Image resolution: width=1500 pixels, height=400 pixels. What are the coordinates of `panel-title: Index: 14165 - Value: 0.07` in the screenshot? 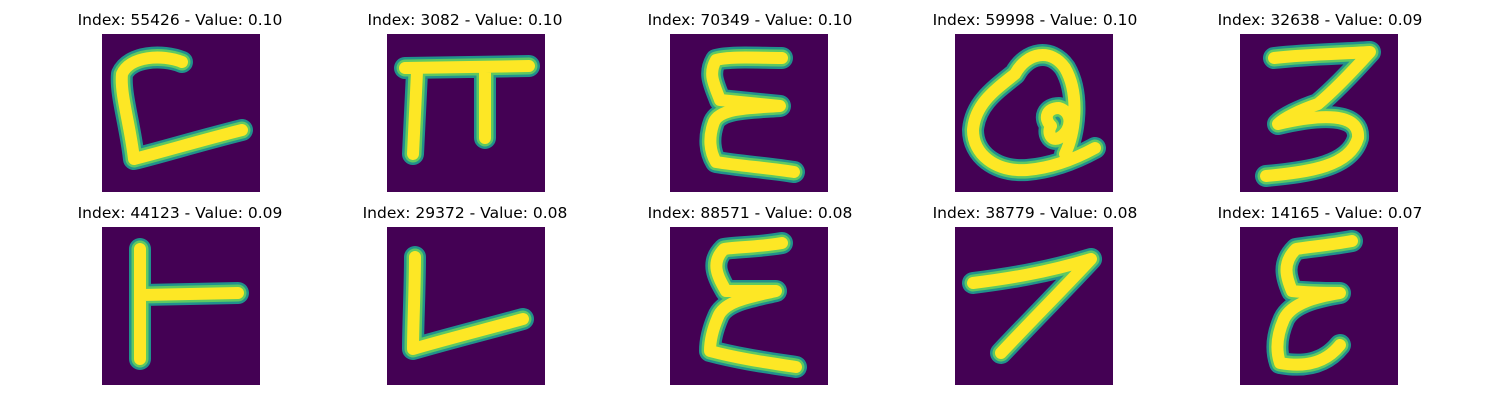 It's located at (1320, 213).